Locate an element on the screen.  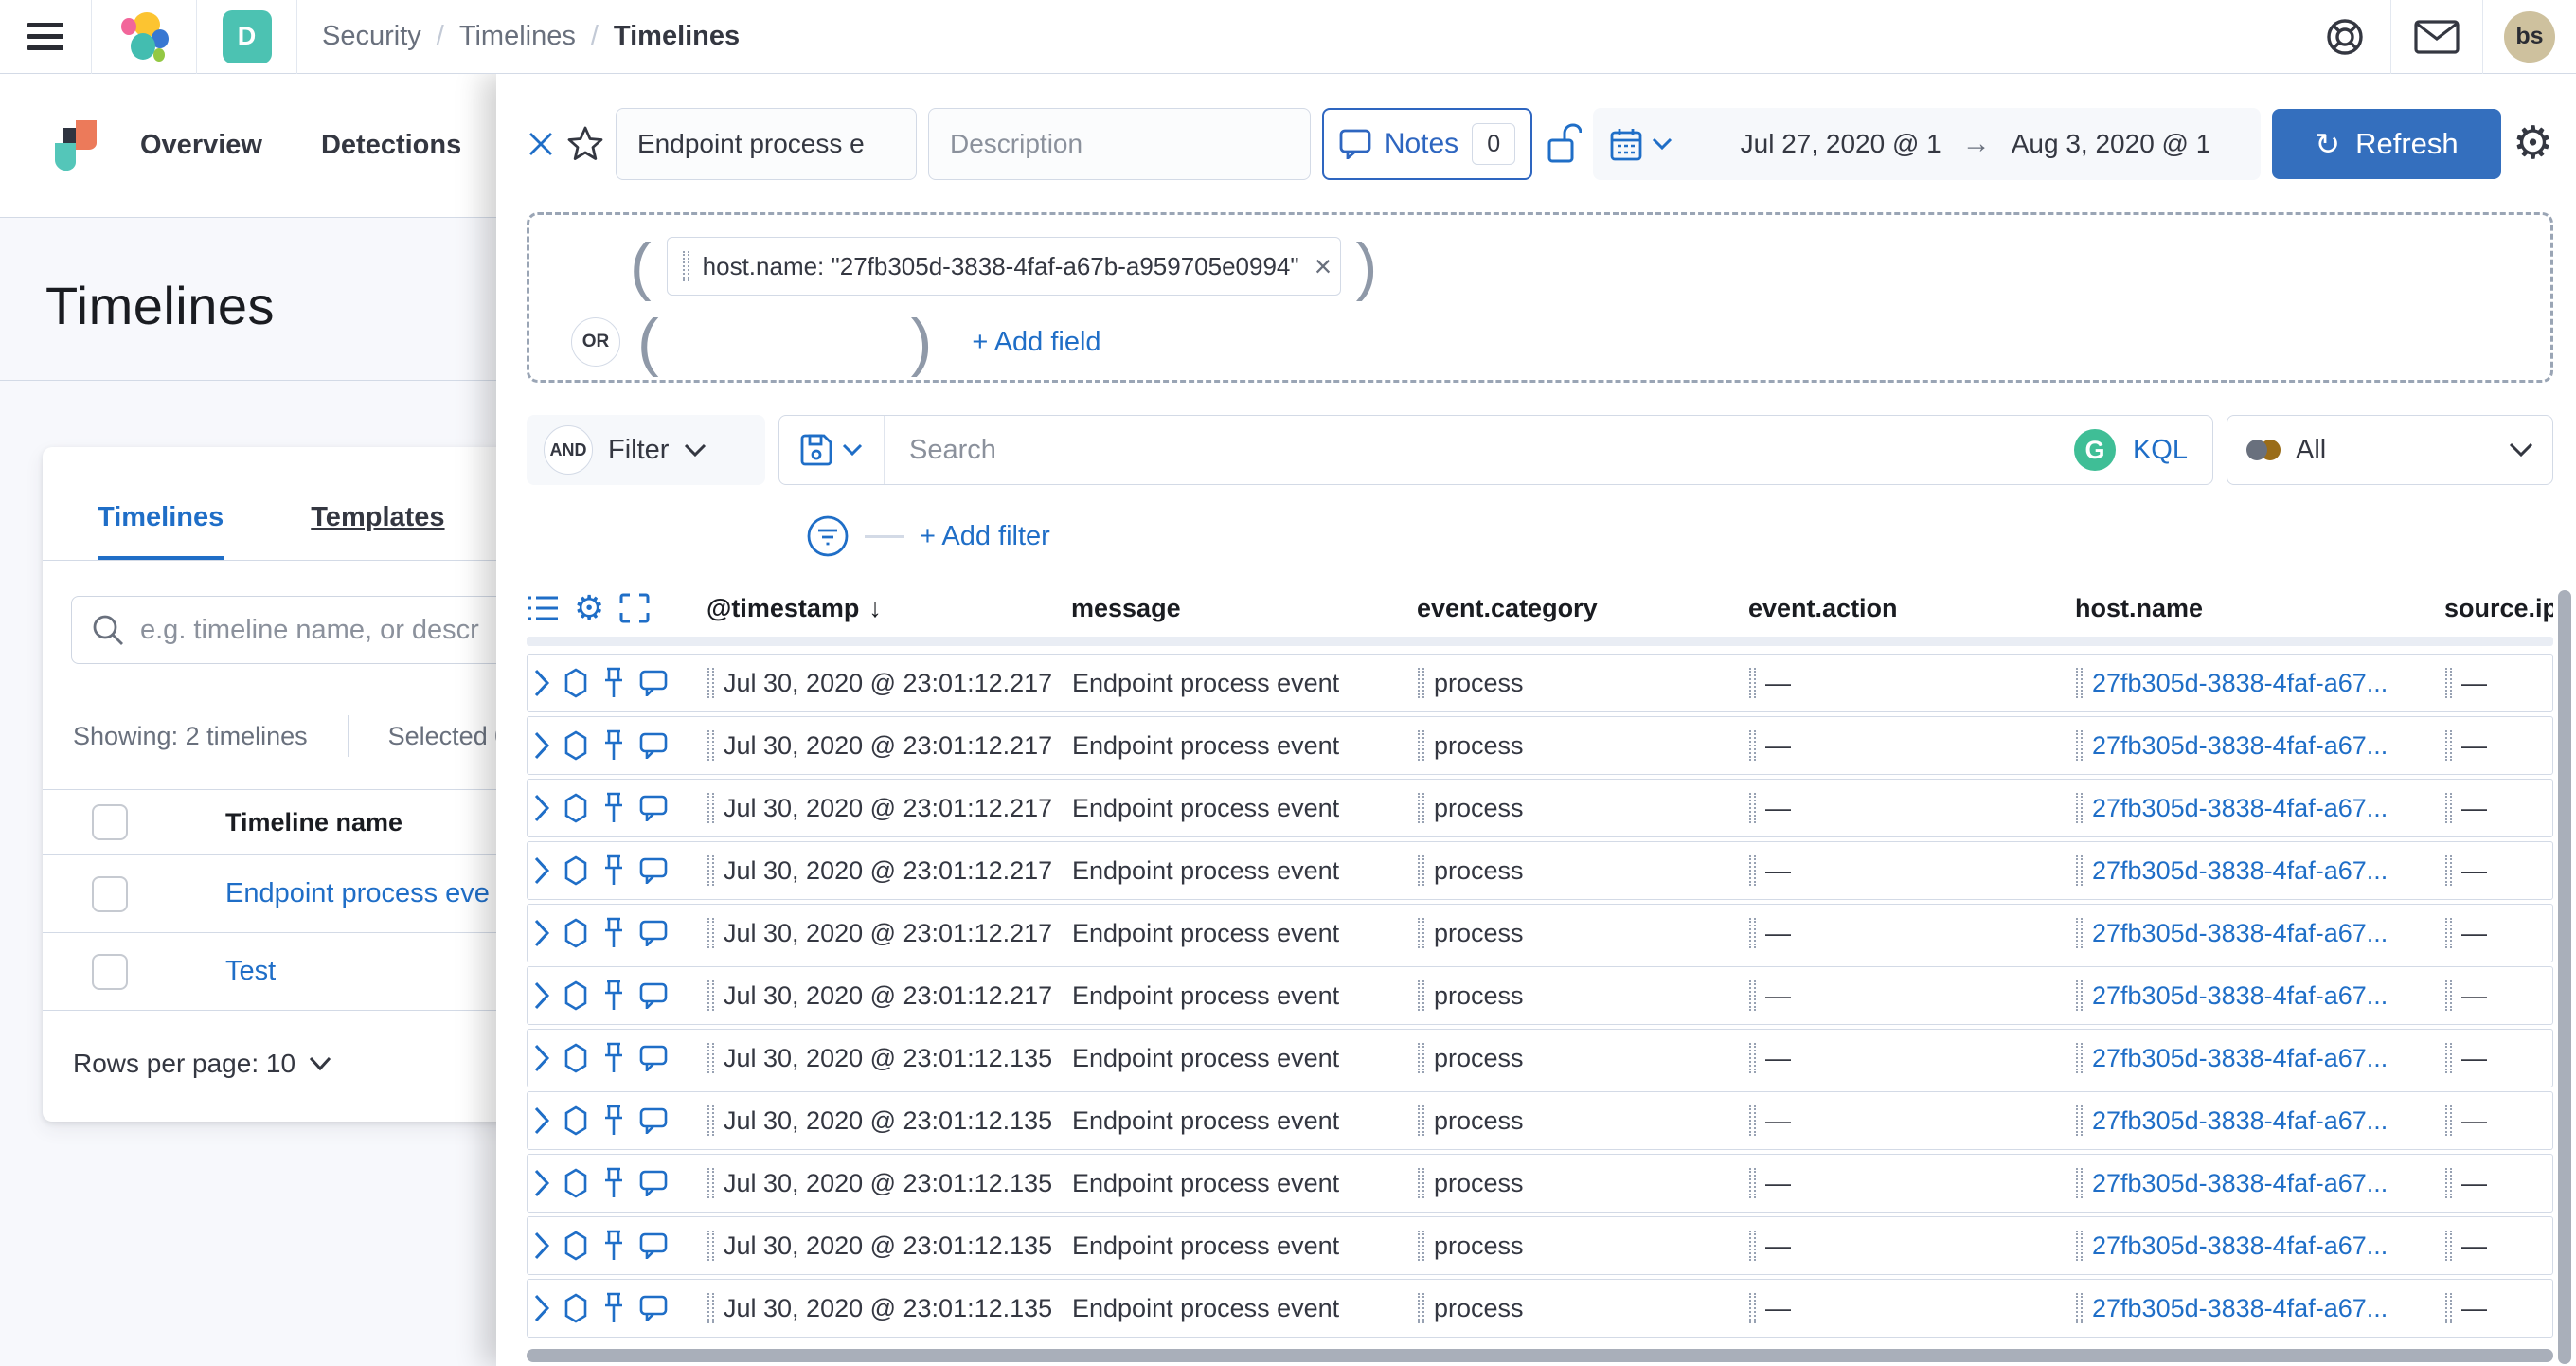
refresh-button: ↻ Refresh is located at coordinates (2386, 144).